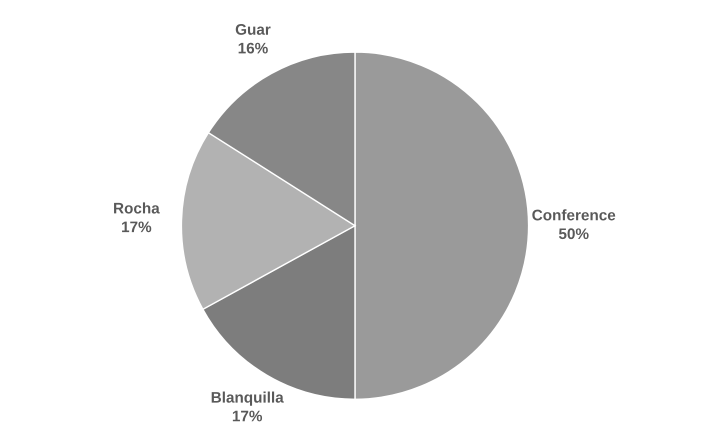 The image size is (710, 434). I want to click on data-label: 16%, so click(253, 48).